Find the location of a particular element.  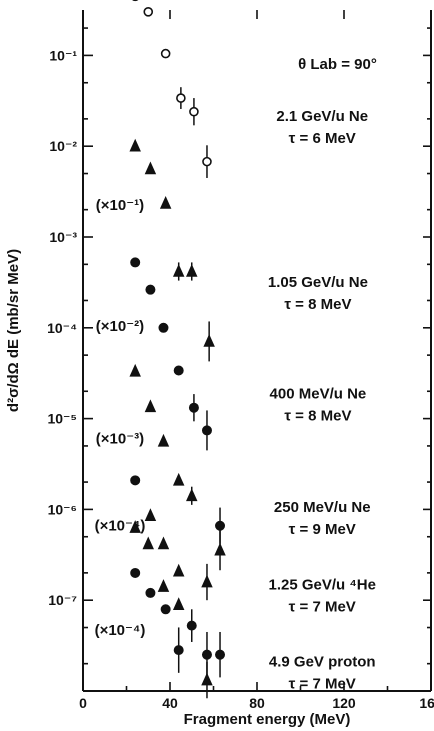

annotation-s2: 1.05 GeV/u Ne τ = 8 MeV is located at coordinates (318, 293).